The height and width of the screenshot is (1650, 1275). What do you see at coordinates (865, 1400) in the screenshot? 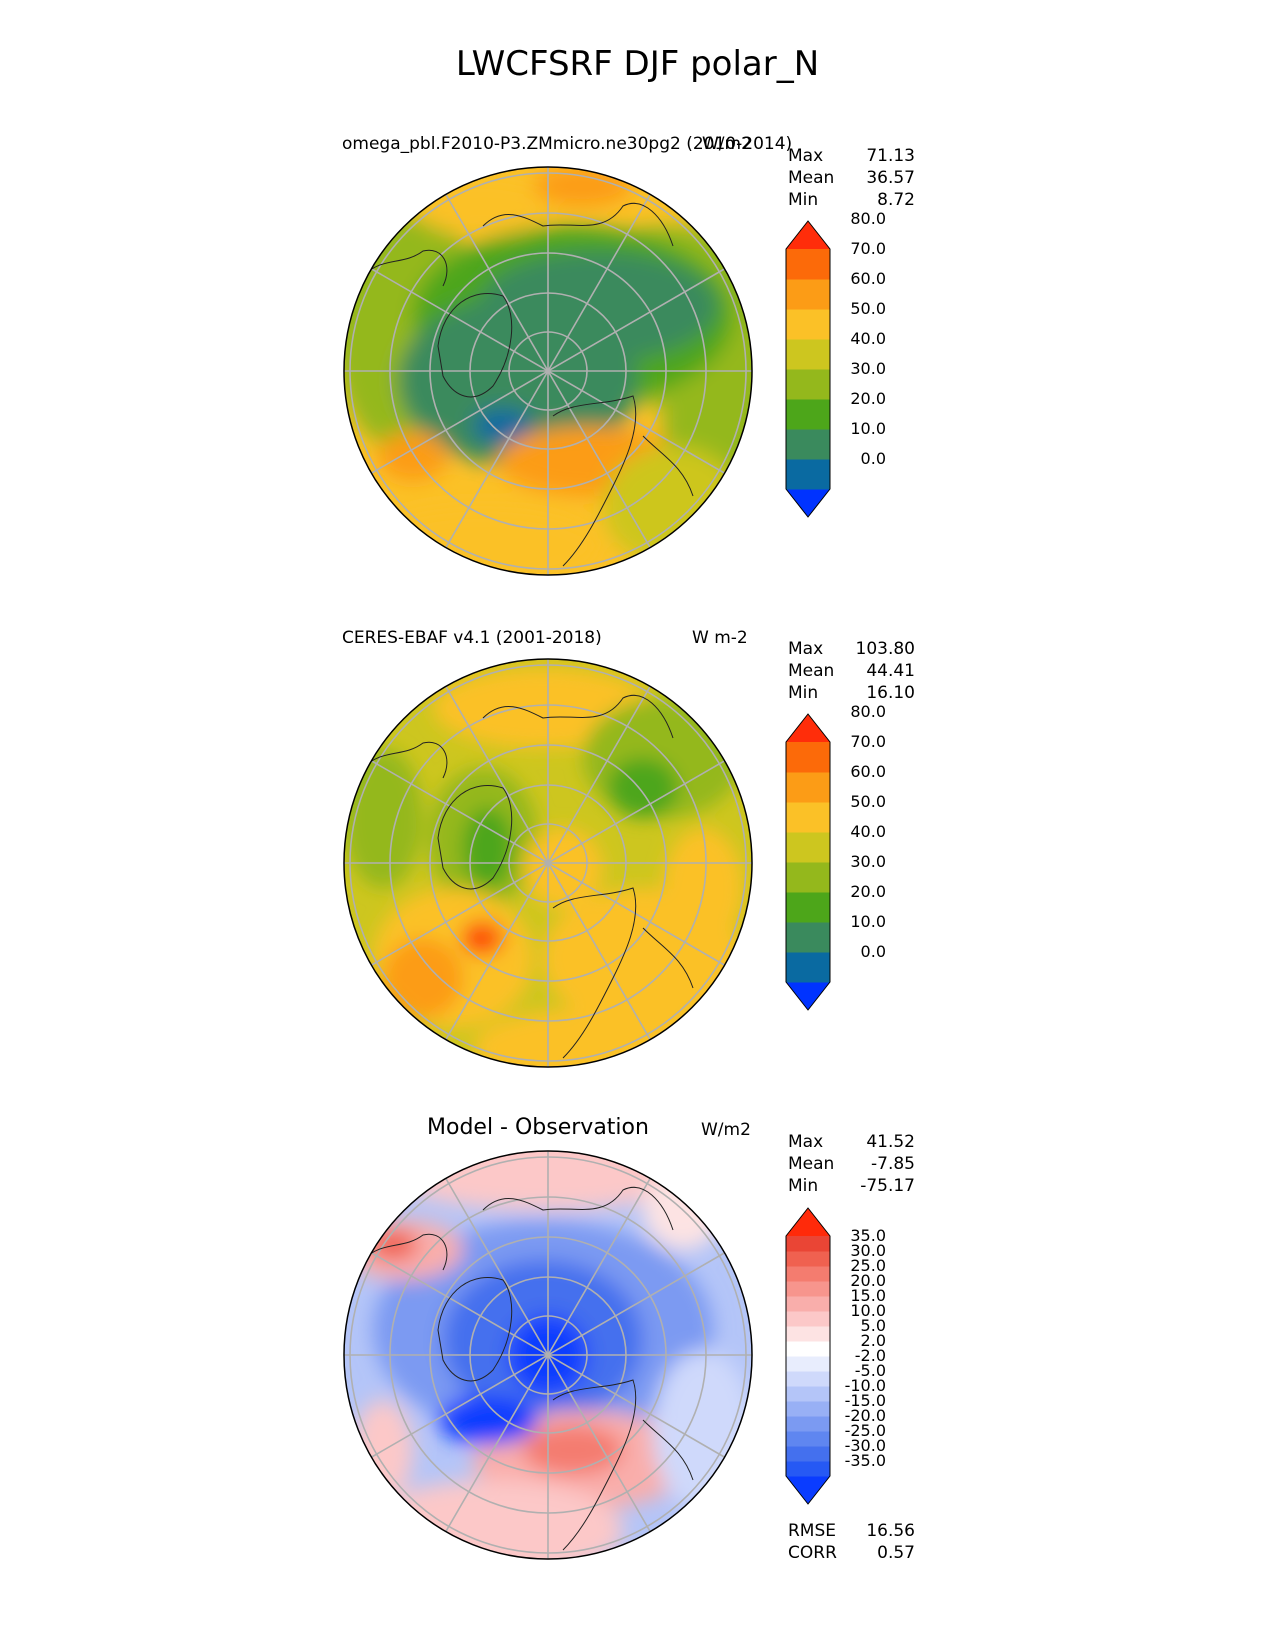
I see `colorbar-tick-label: -15.0` at bounding box center [865, 1400].